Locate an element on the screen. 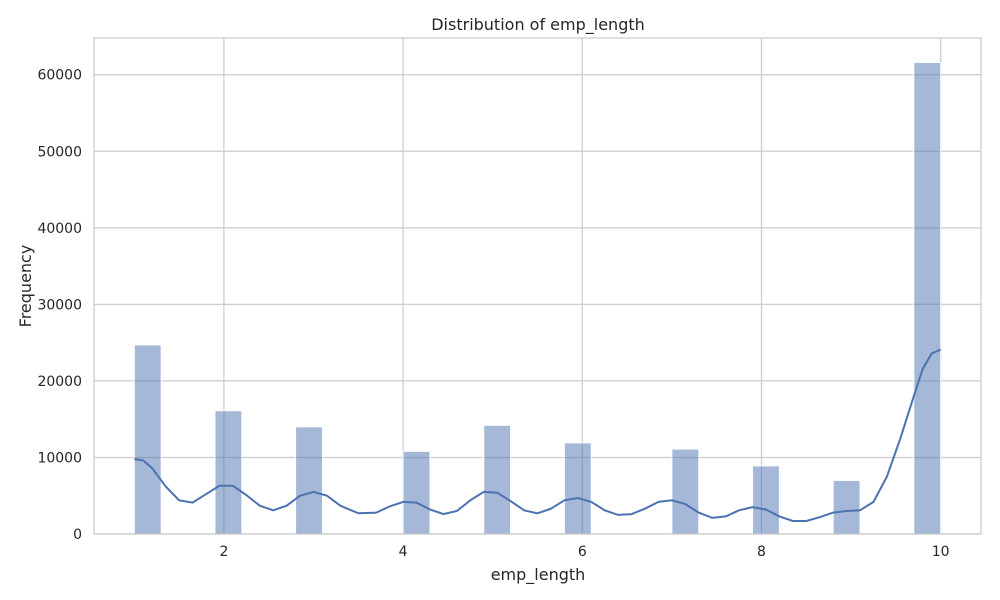  x-tick-label: 6 is located at coordinates (582, 552).